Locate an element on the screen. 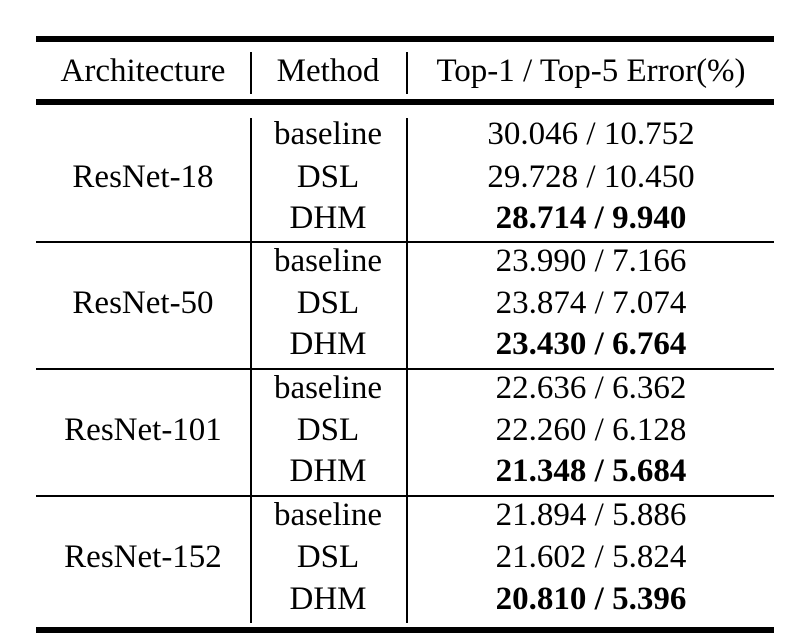 Image resolution: width=788 pixels, height=644 pixels. error-cell: 22.260 / 6.128 is located at coordinates (591, 430).